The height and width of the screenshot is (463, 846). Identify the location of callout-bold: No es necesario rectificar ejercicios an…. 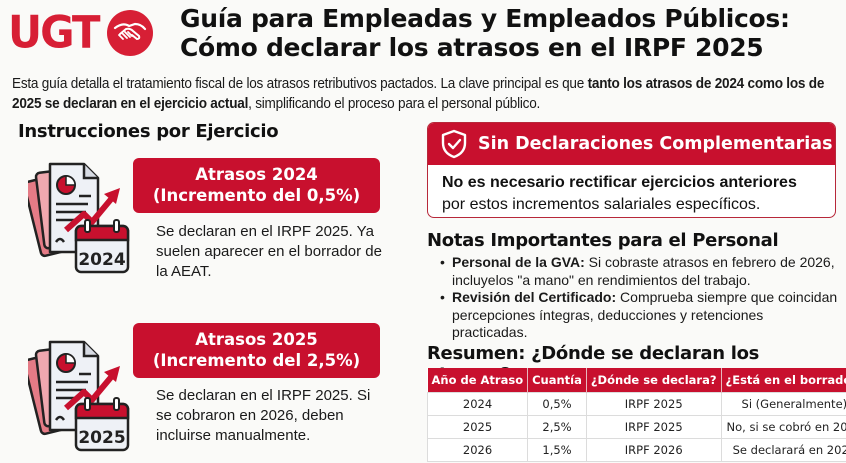
(619, 182).